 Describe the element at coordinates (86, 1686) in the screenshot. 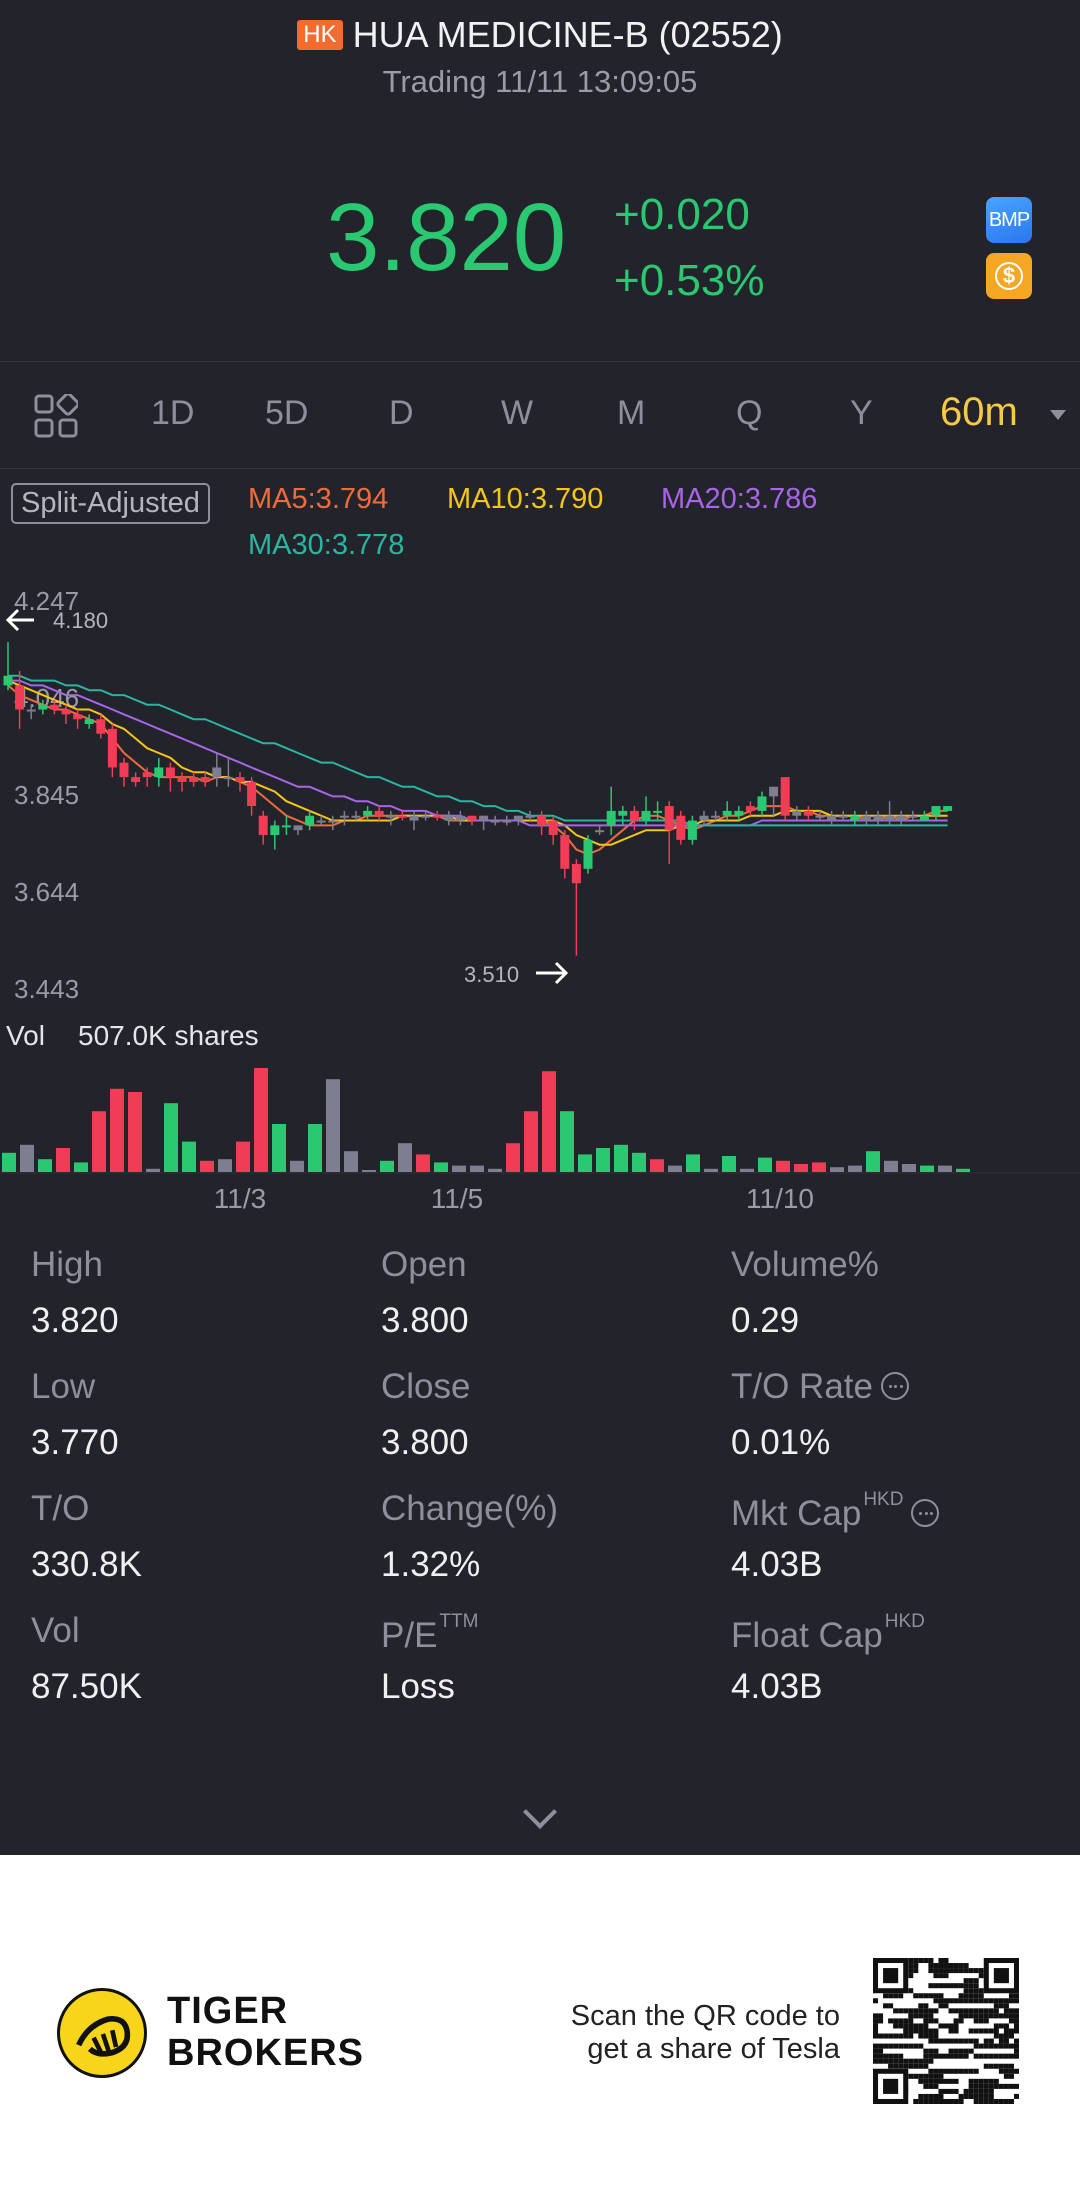

I see `stat-value-vol: 87.50K` at that location.